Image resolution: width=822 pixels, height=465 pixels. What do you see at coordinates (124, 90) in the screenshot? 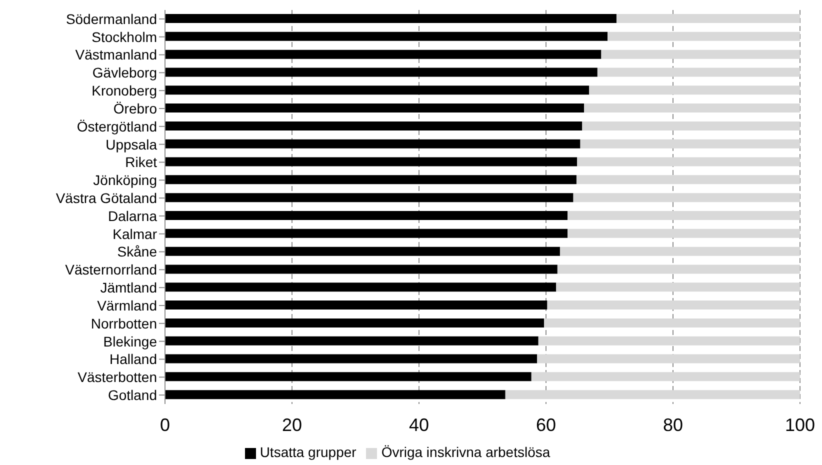
I see `y-tick-label: Kronoberg` at bounding box center [124, 90].